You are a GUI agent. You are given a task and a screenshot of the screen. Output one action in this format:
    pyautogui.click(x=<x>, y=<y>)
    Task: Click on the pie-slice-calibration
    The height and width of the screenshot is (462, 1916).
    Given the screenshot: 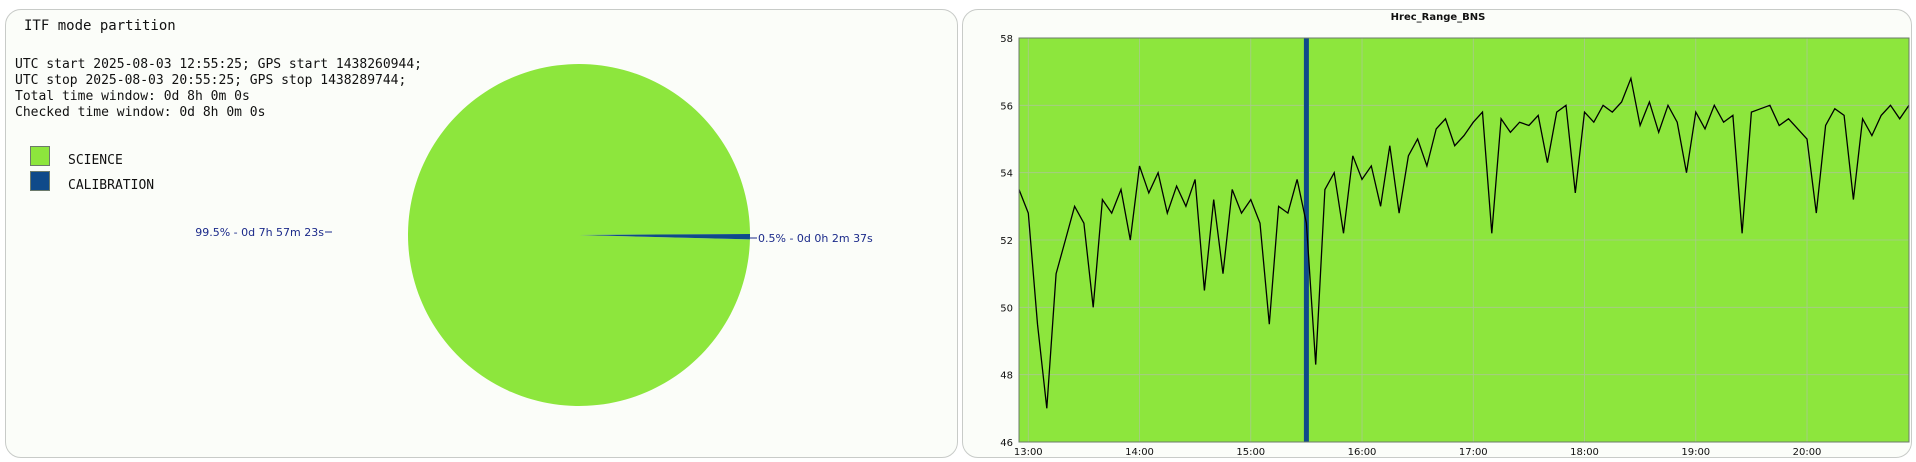 What is the action you would take?
    pyautogui.click(x=664, y=237)
    